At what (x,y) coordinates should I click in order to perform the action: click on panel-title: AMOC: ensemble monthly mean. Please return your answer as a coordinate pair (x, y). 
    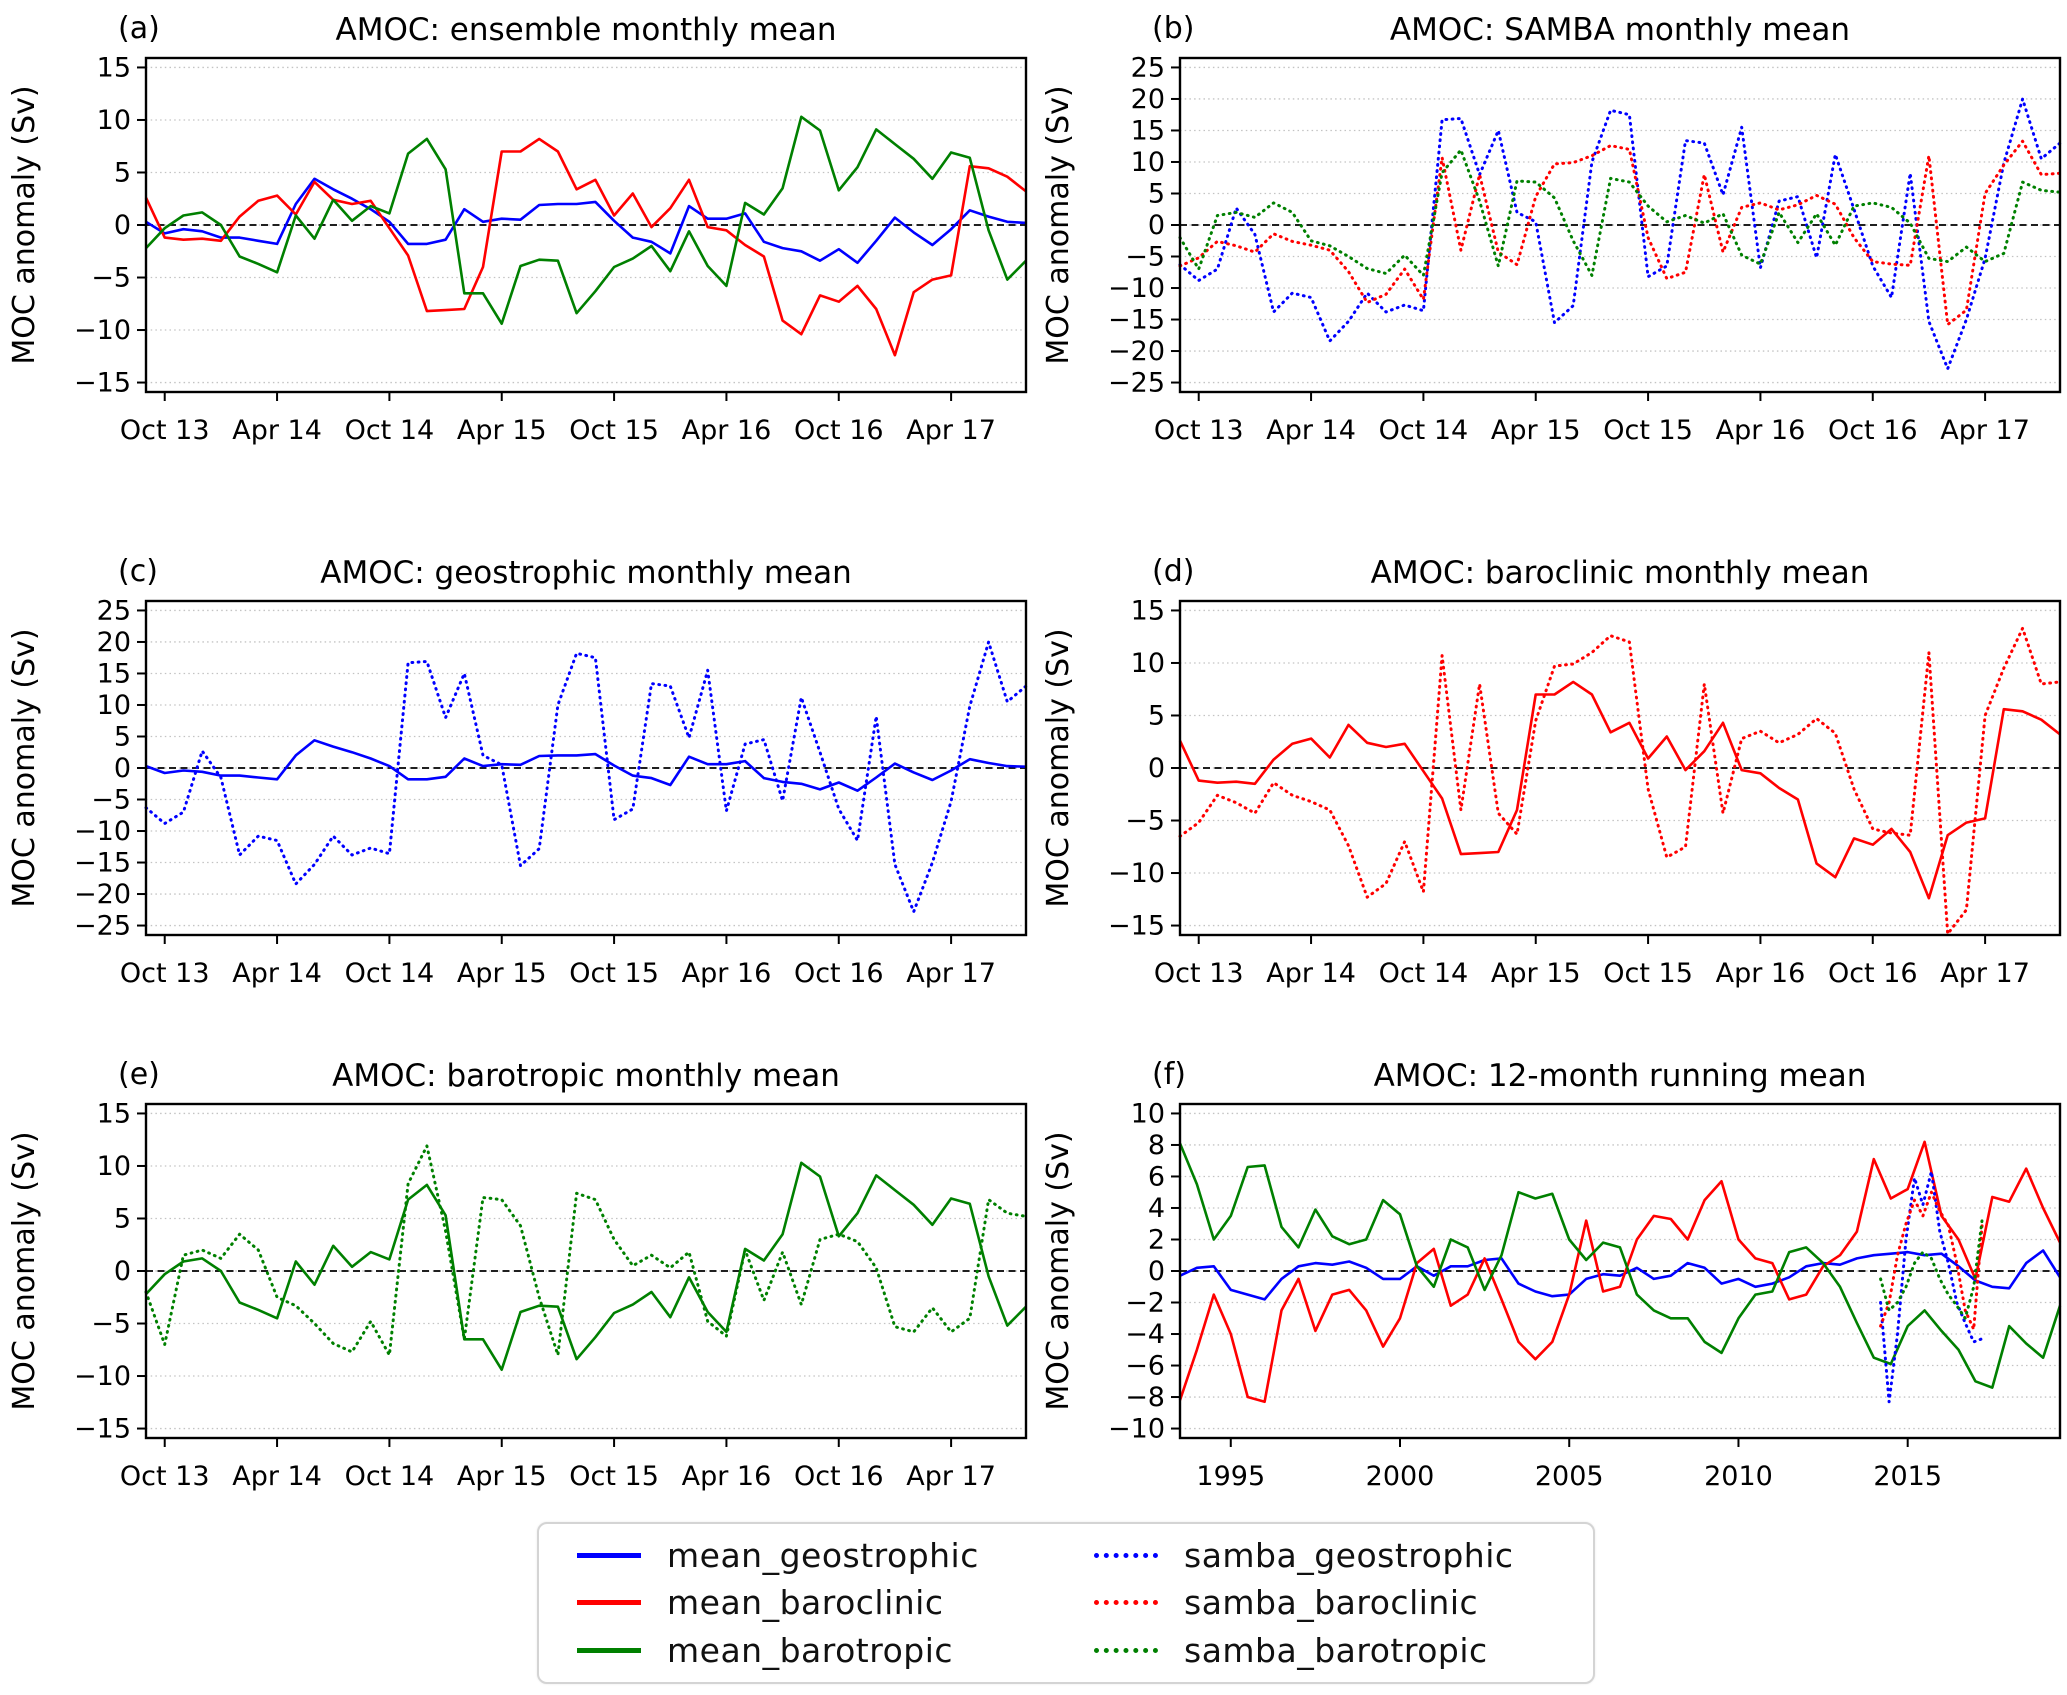
    Looking at the image, I should click on (586, 30).